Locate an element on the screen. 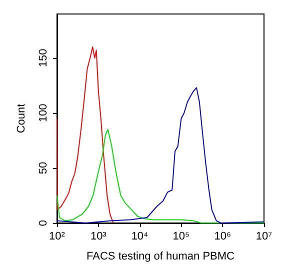  x-tick-label: 10³ is located at coordinates (98, 236).